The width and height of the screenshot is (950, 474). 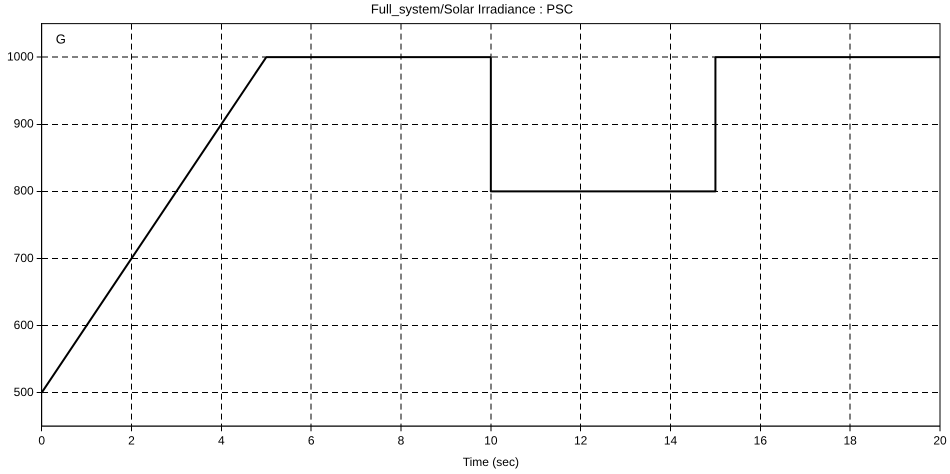 I want to click on y-tick-label: 500, so click(x=24, y=391).